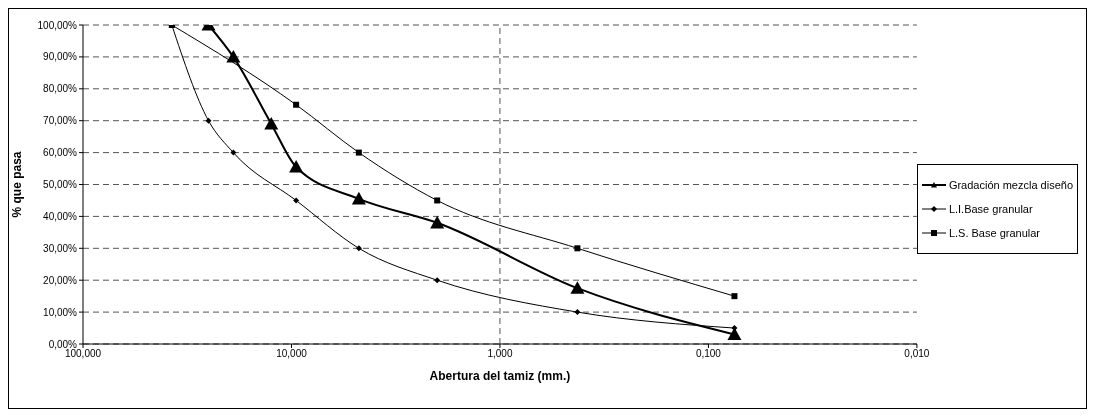  I want to click on y-tick-label: 40,00%, so click(60, 216).